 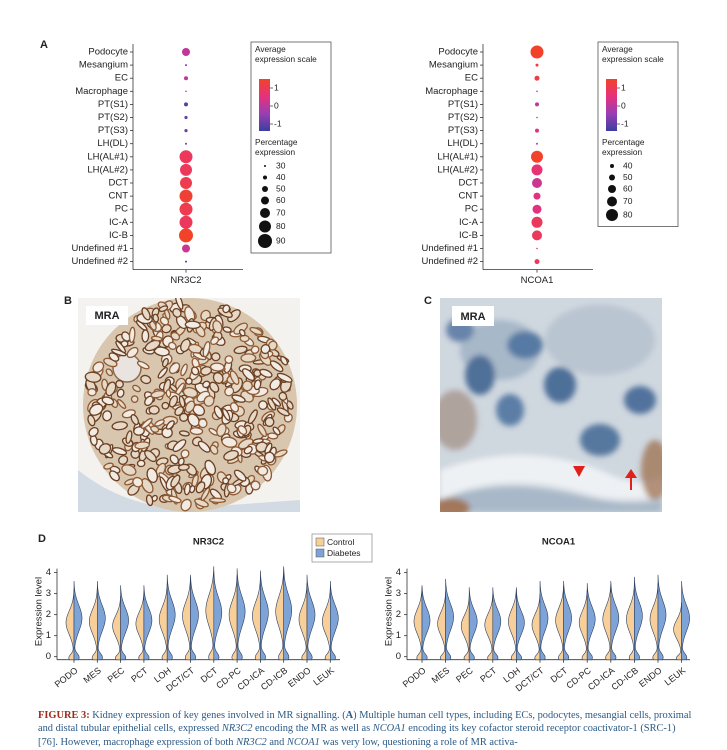 I want to click on caption-text: NR3C2, so click(x=237, y=729).